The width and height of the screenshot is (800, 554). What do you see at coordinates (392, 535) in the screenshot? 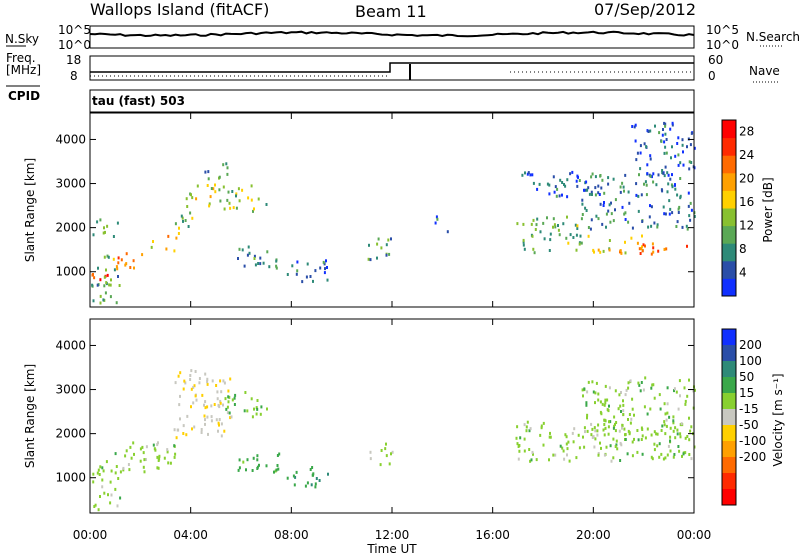
I see `x-tick-label: 12:00` at bounding box center [392, 535].